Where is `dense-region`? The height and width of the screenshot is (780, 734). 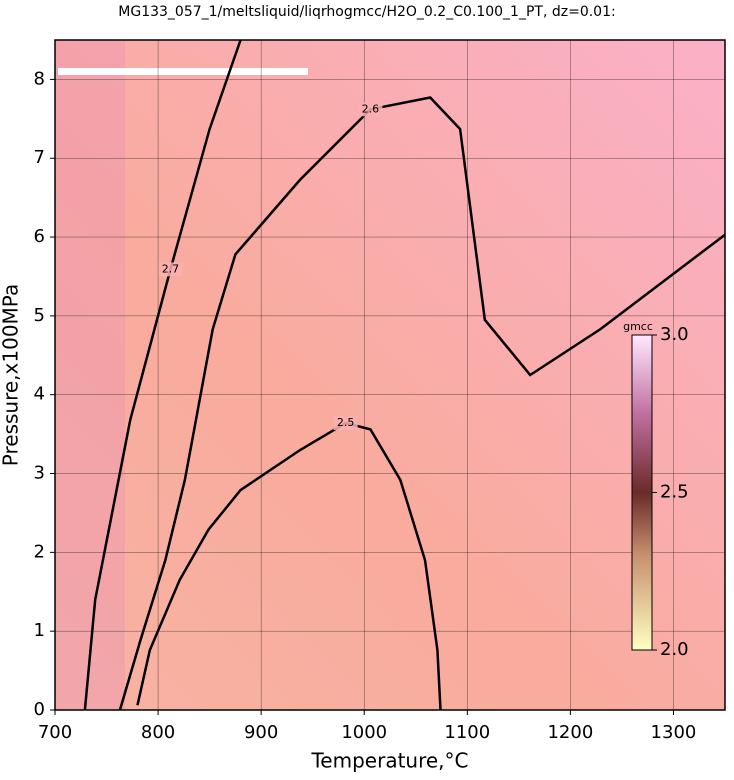
dense-region is located at coordinates (90, 375).